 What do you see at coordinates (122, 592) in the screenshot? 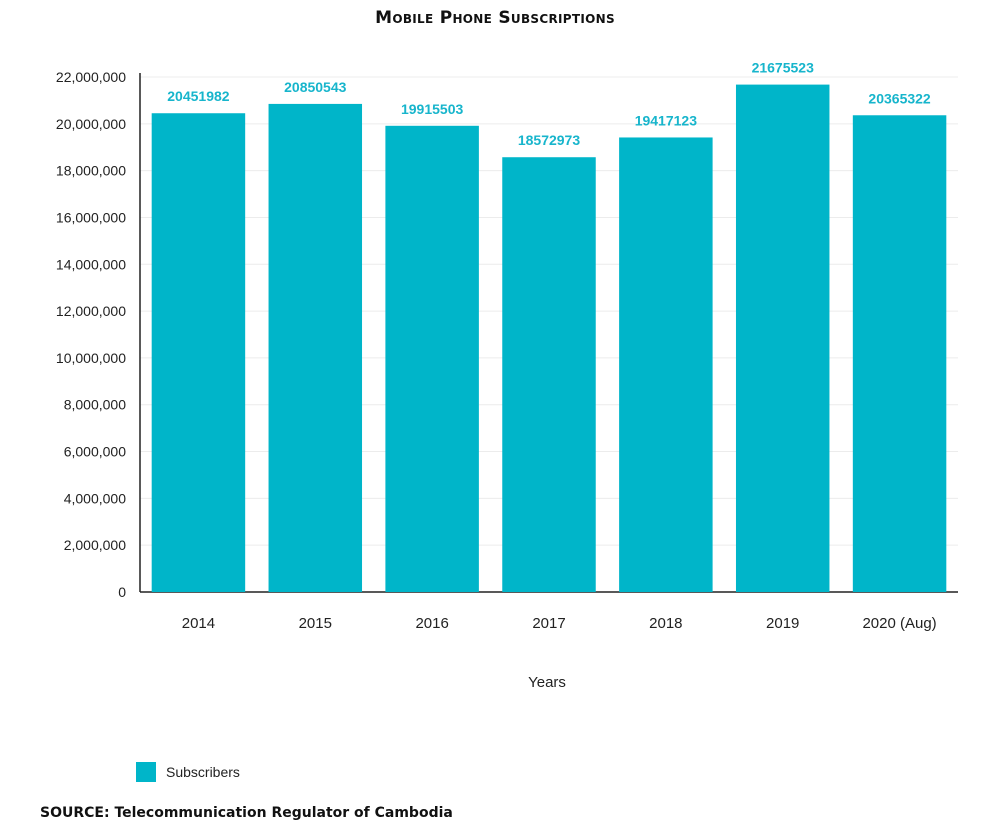
I see `y-tick-label: 0` at bounding box center [122, 592].